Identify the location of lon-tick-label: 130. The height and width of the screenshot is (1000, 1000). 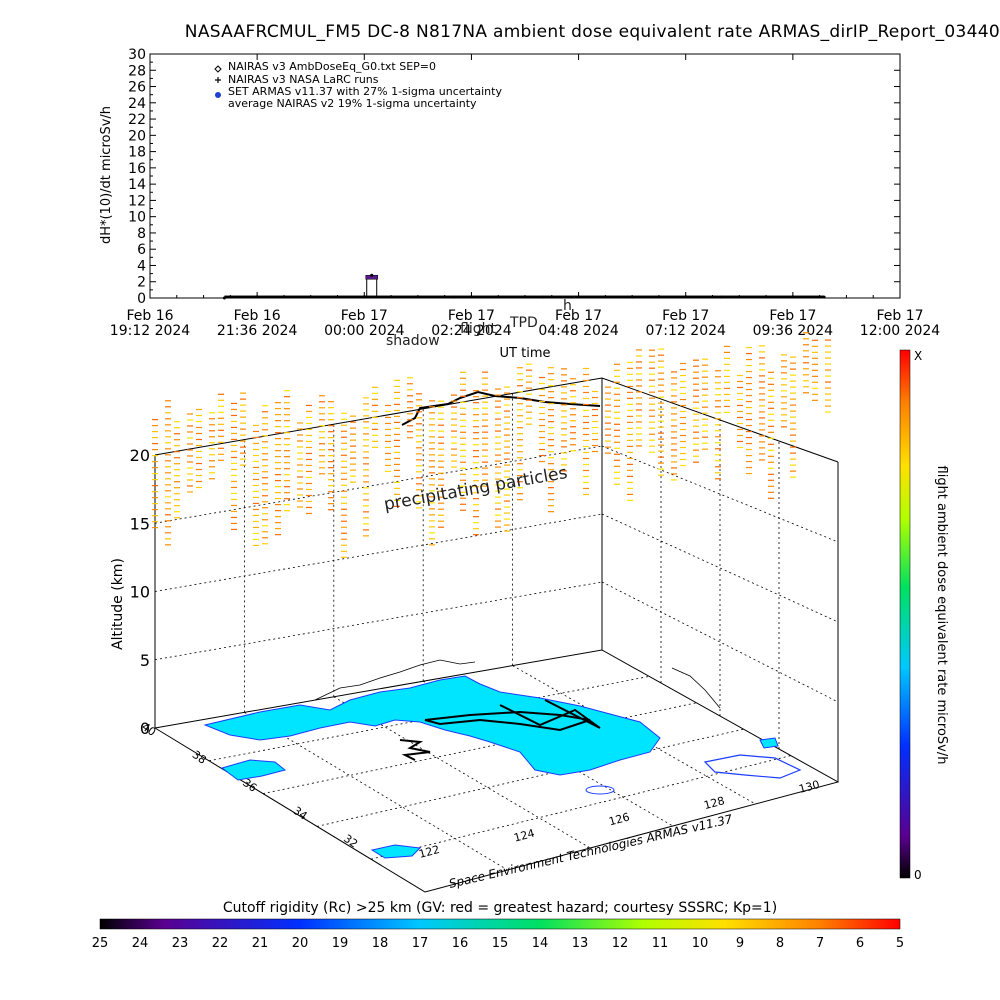
(809, 787).